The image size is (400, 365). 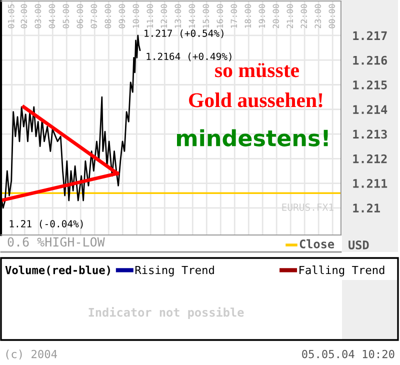 I want to click on x-tick-label: 05:00, so click(x=66, y=16).